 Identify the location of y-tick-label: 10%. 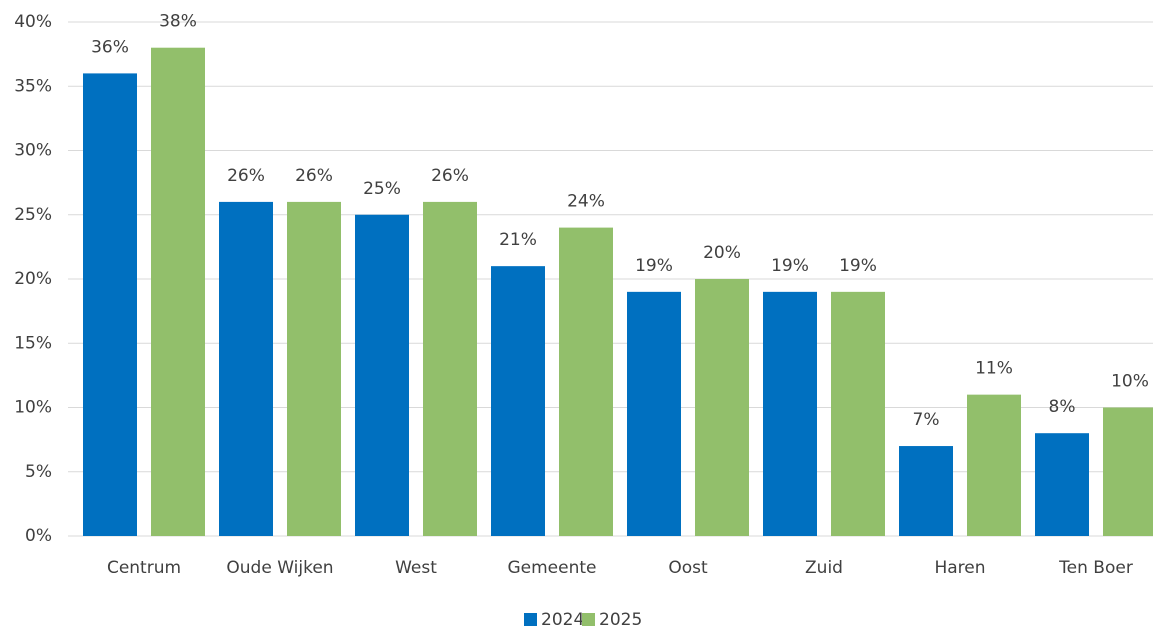
(33, 408).